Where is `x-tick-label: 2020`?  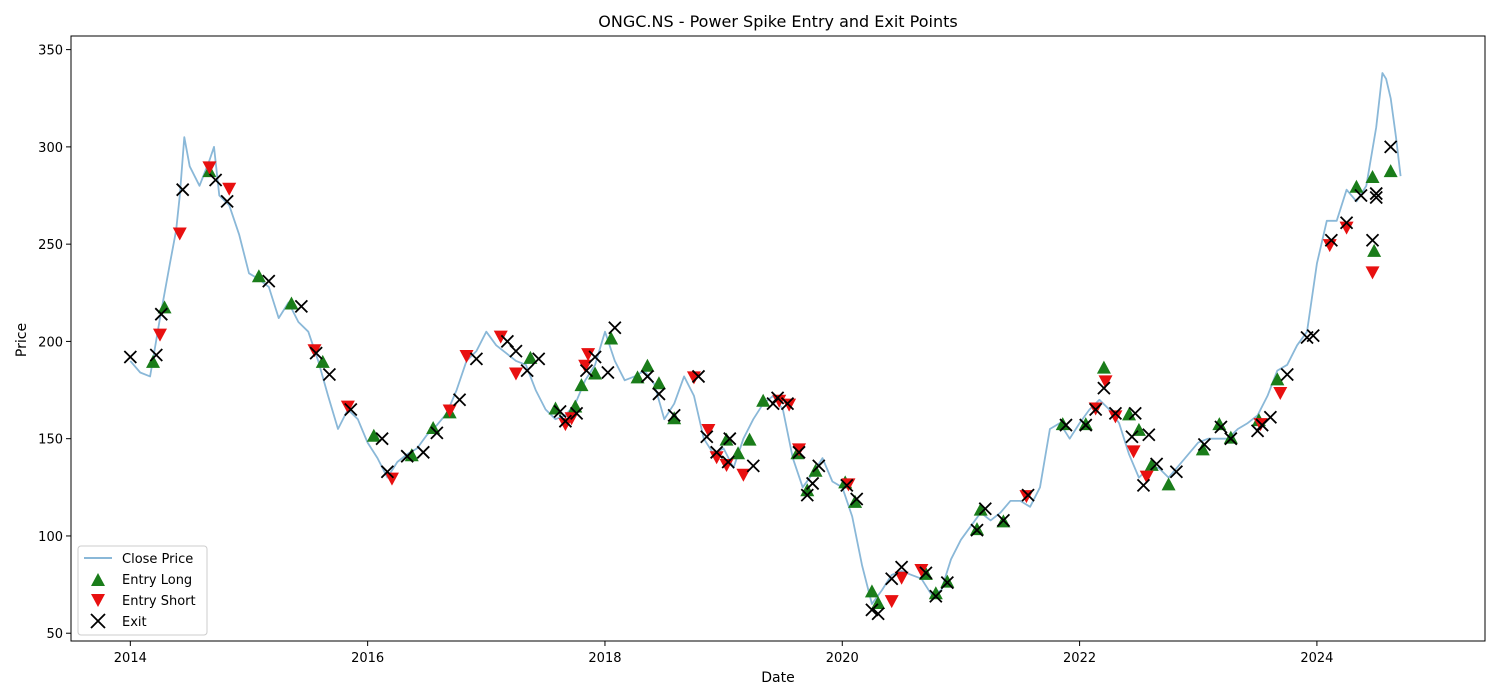
x-tick-label: 2020 is located at coordinates (842, 658).